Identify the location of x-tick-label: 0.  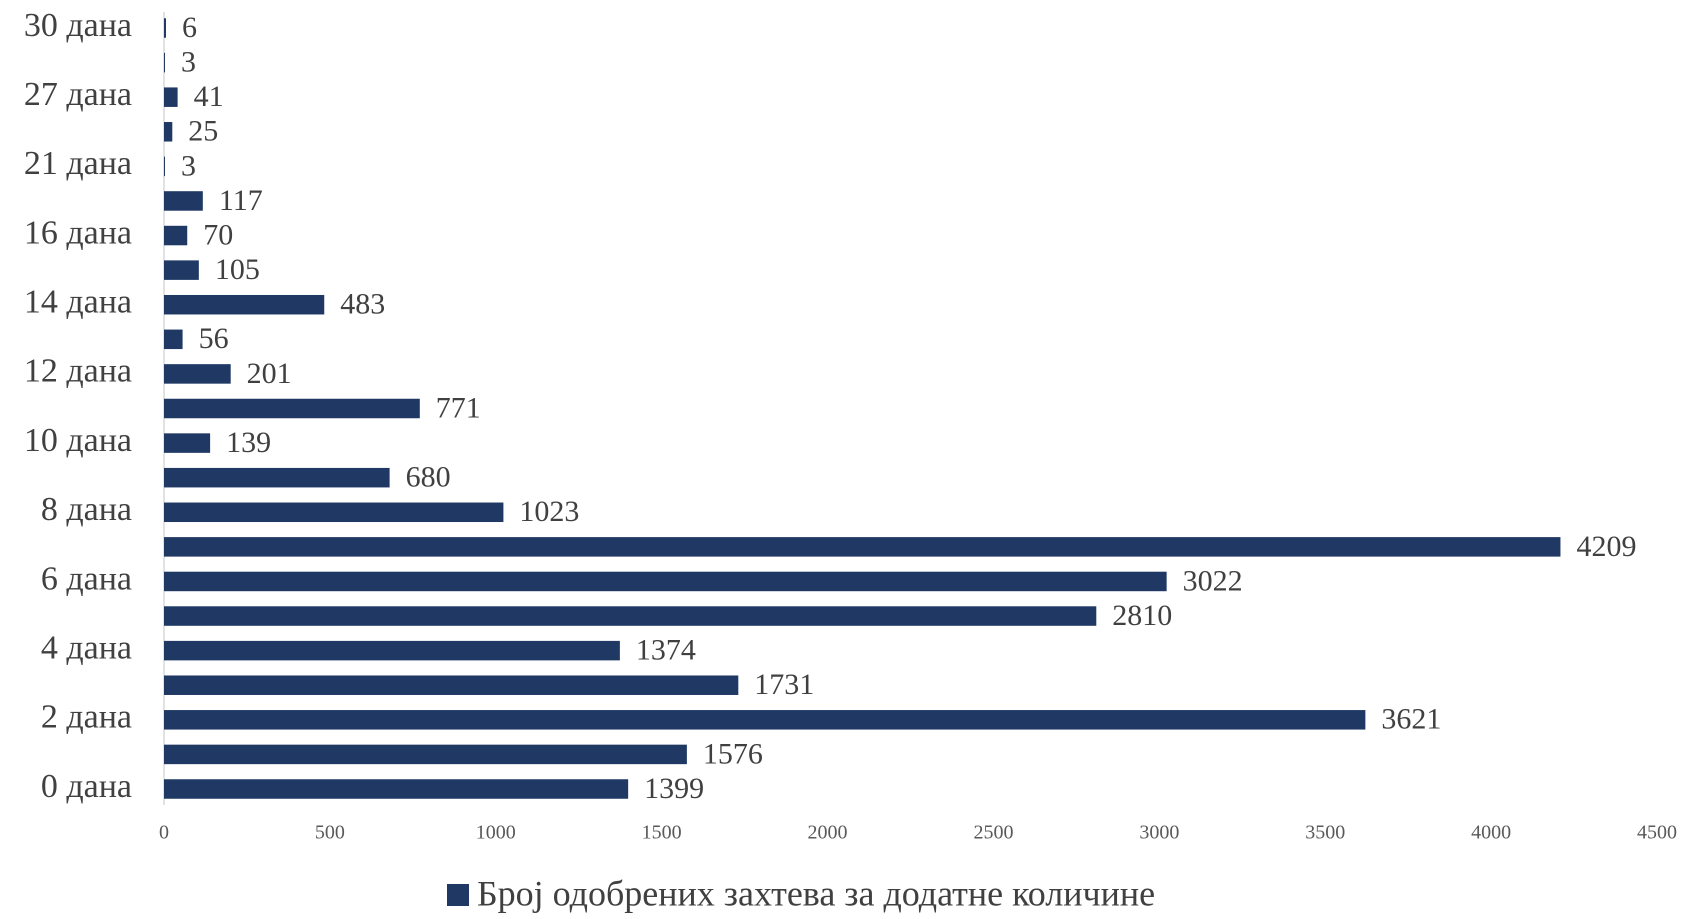
(164, 833).